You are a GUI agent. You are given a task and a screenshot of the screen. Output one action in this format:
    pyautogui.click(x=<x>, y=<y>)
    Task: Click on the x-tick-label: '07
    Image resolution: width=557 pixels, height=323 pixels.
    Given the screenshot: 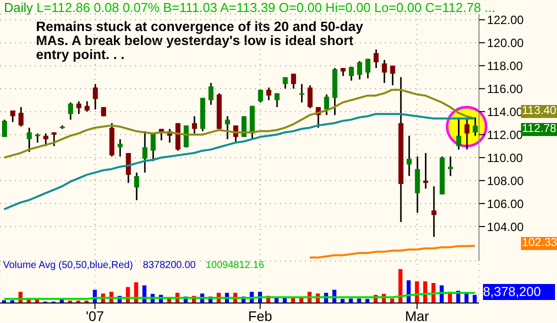 What is the action you would take?
    pyautogui.click(x=95, y=315)
    